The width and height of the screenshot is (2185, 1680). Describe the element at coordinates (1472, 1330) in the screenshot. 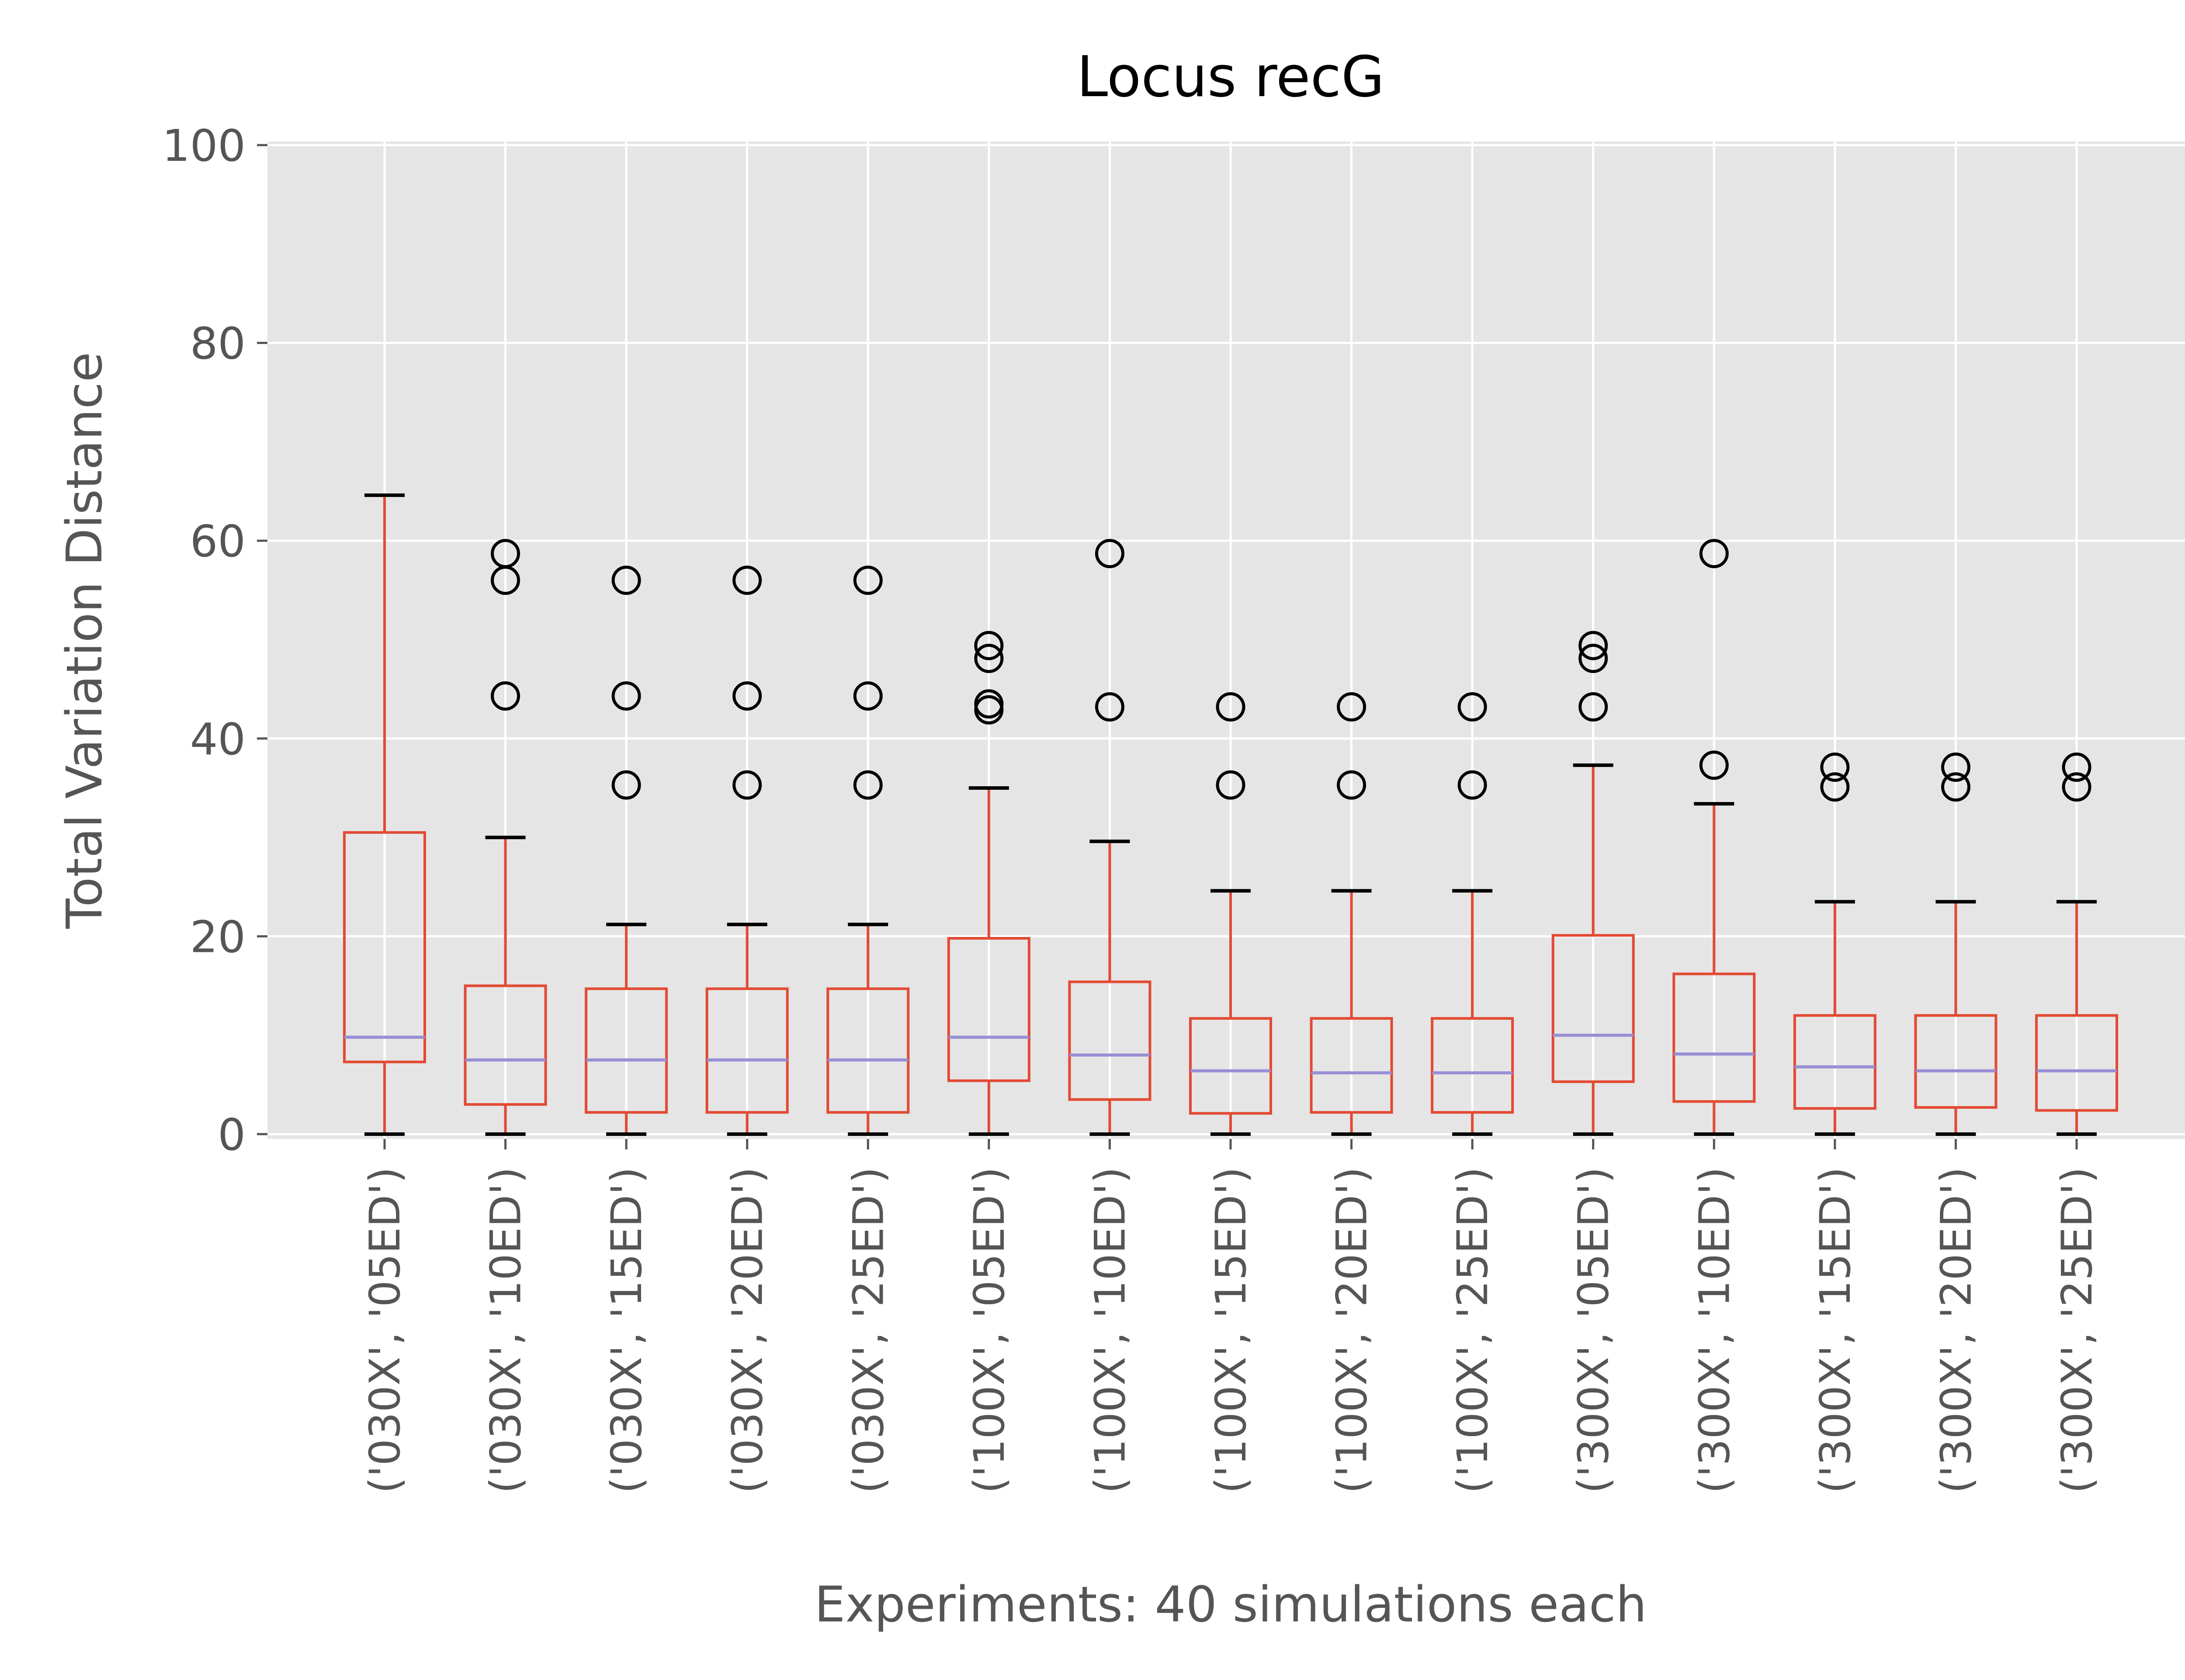

I see `x-tick-label: ('100X', '25ED')` at that location.